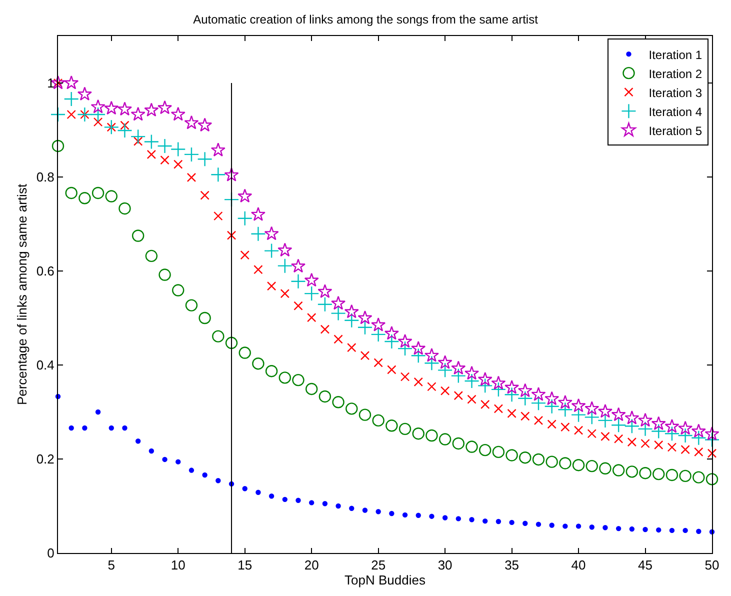  Describe the element at coordinates (22, 295) in the screenshot. I see `y-axis-title: Percentage of links among same artist` at that location.